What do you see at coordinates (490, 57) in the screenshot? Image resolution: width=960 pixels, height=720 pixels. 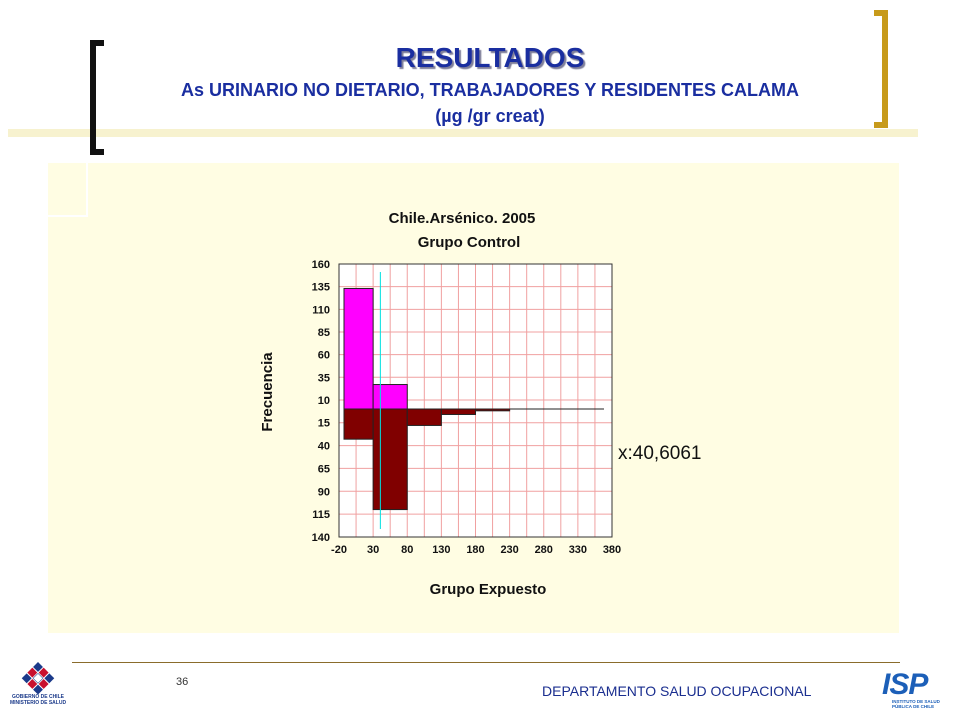 I see `slide-title: RESULTADOS` at bounding box center [490, 57].